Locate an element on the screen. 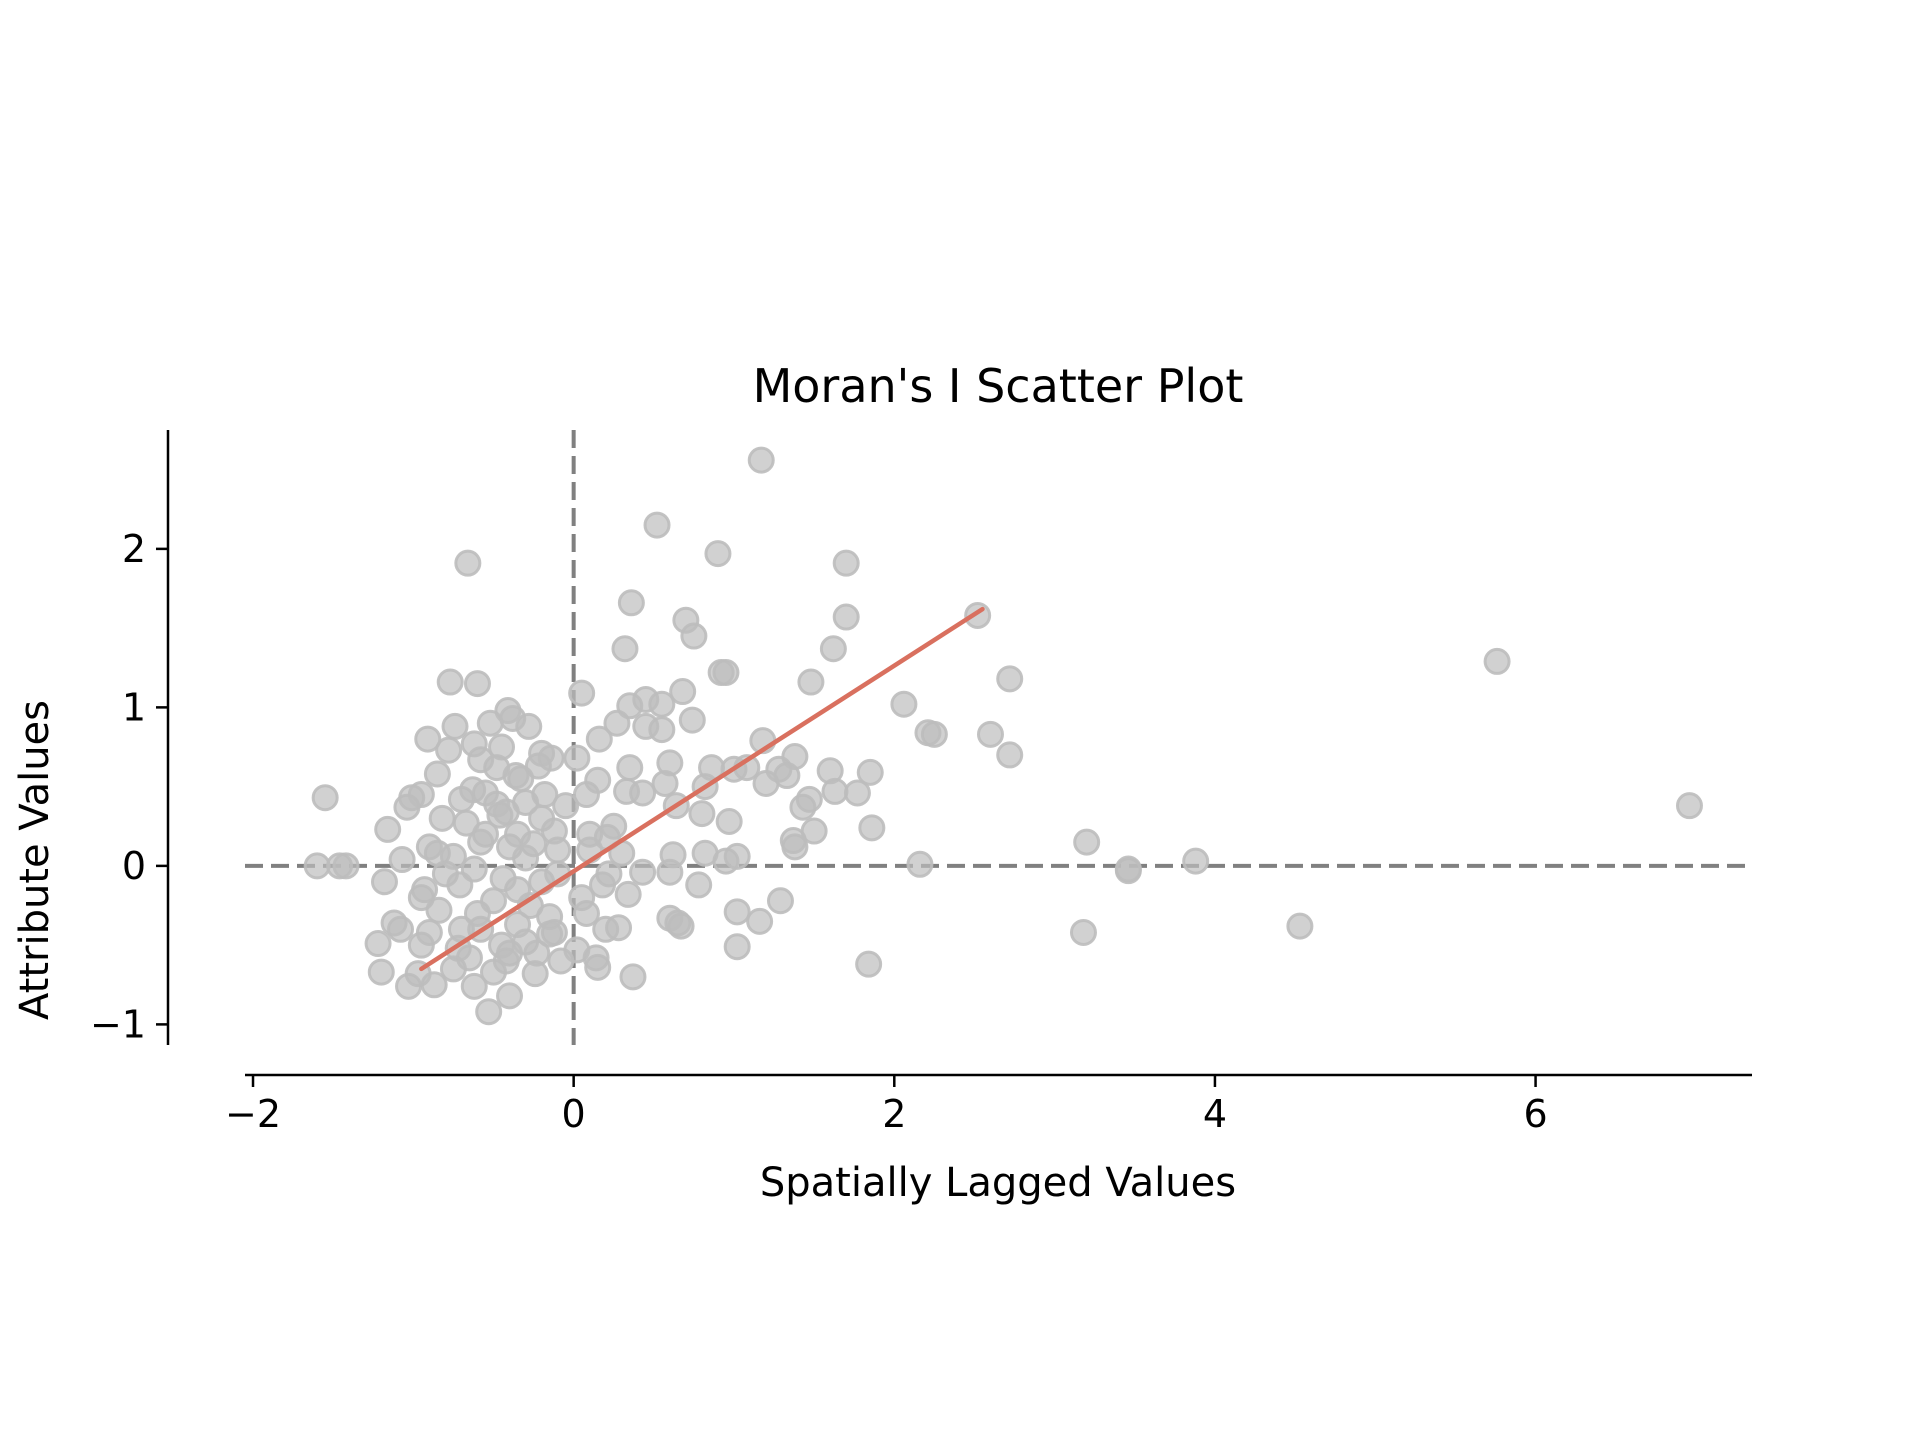 Image resolution: width=1920 pixels, height=1444 pixels. x-tick-label: −2 is located at coordinates (253, 1114).